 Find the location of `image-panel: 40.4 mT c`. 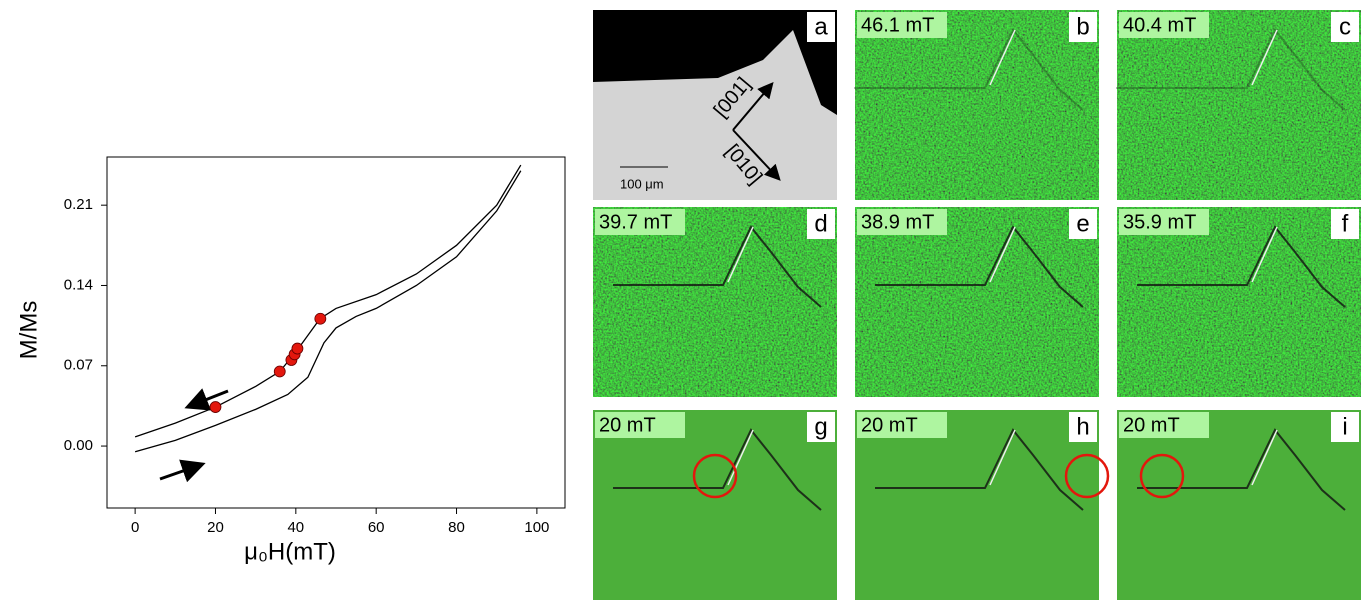

image-panel: 40.4 mT c is located at coordinates (1238, 105).